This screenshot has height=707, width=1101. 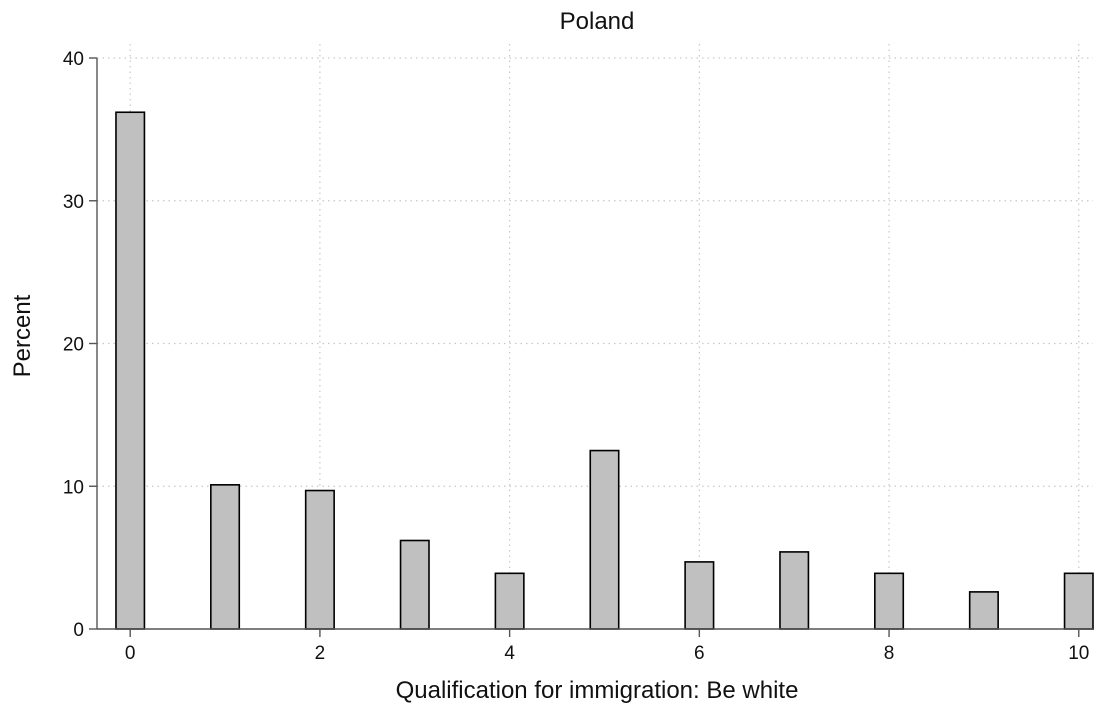 I want to click on x-tick-label: 0, so click(x=130, y=653).